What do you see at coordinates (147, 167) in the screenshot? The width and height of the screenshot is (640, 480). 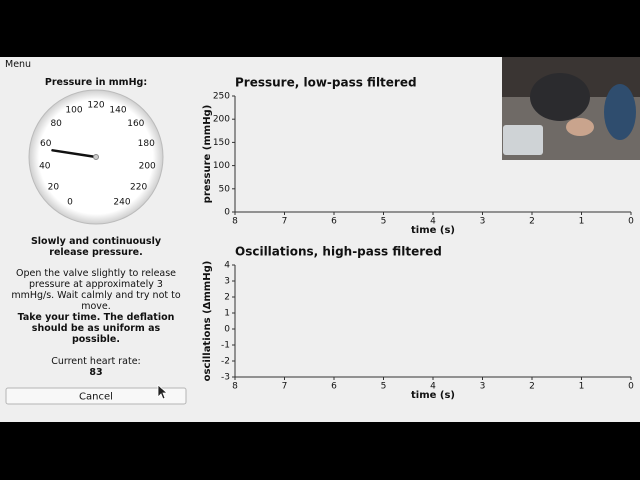 I see `gauge-tick-label: 200` at bounding box center [147, 167].